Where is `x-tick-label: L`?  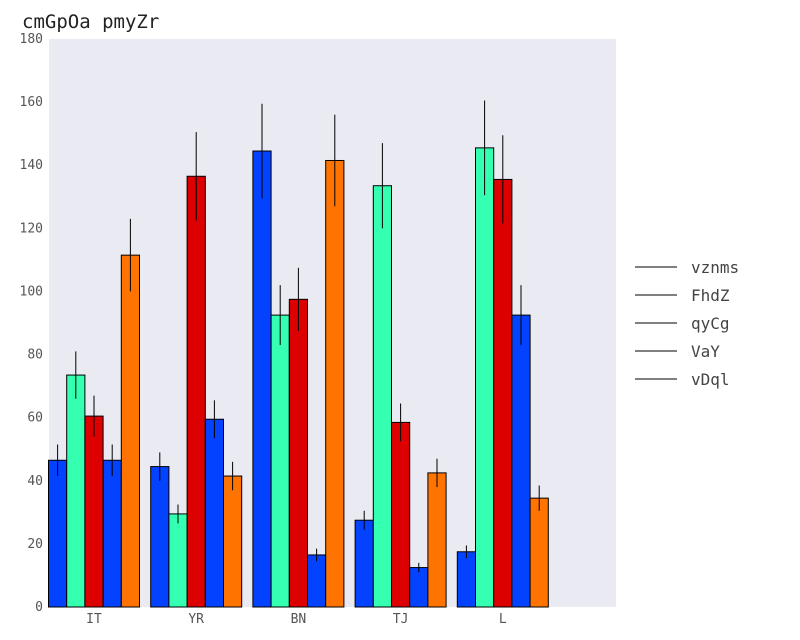 x-tick-label: L is located at coordinates (503, 619).